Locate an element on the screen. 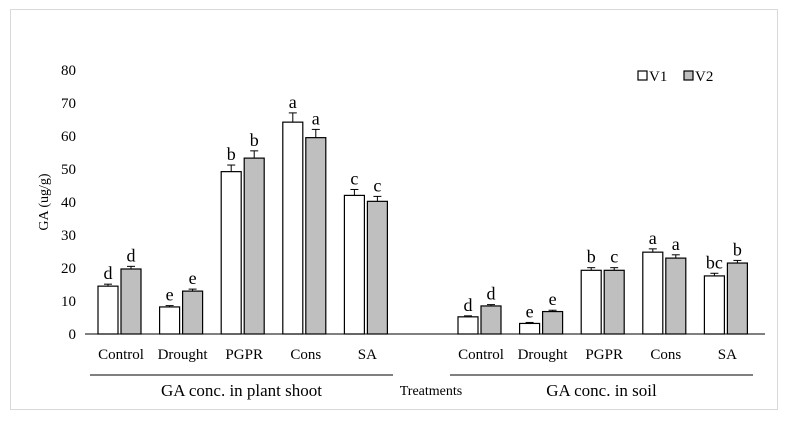 This screenshot has height=422, width=790. y-tick-label: 20 is located at coordinates (68, 269).